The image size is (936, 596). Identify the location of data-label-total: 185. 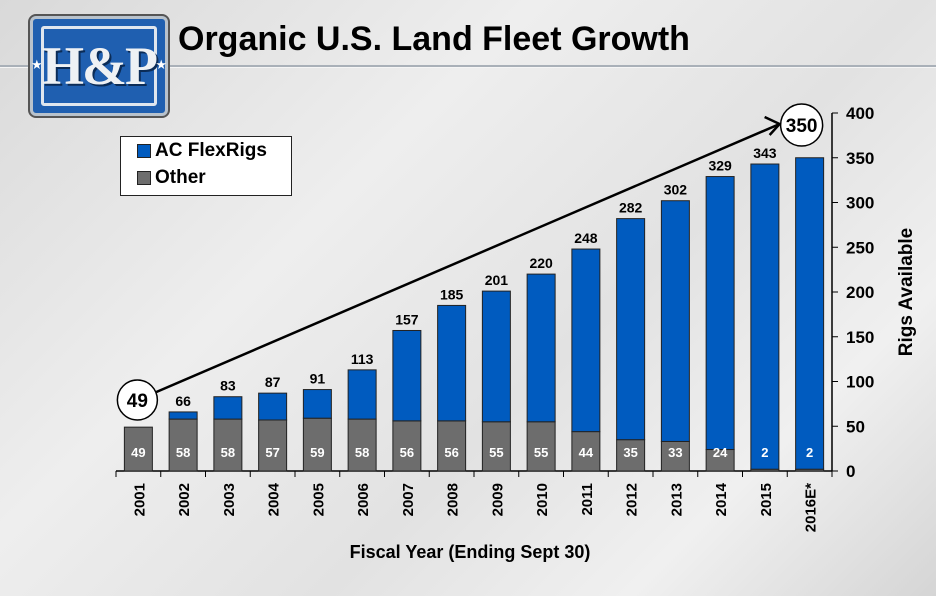
(452, 294).